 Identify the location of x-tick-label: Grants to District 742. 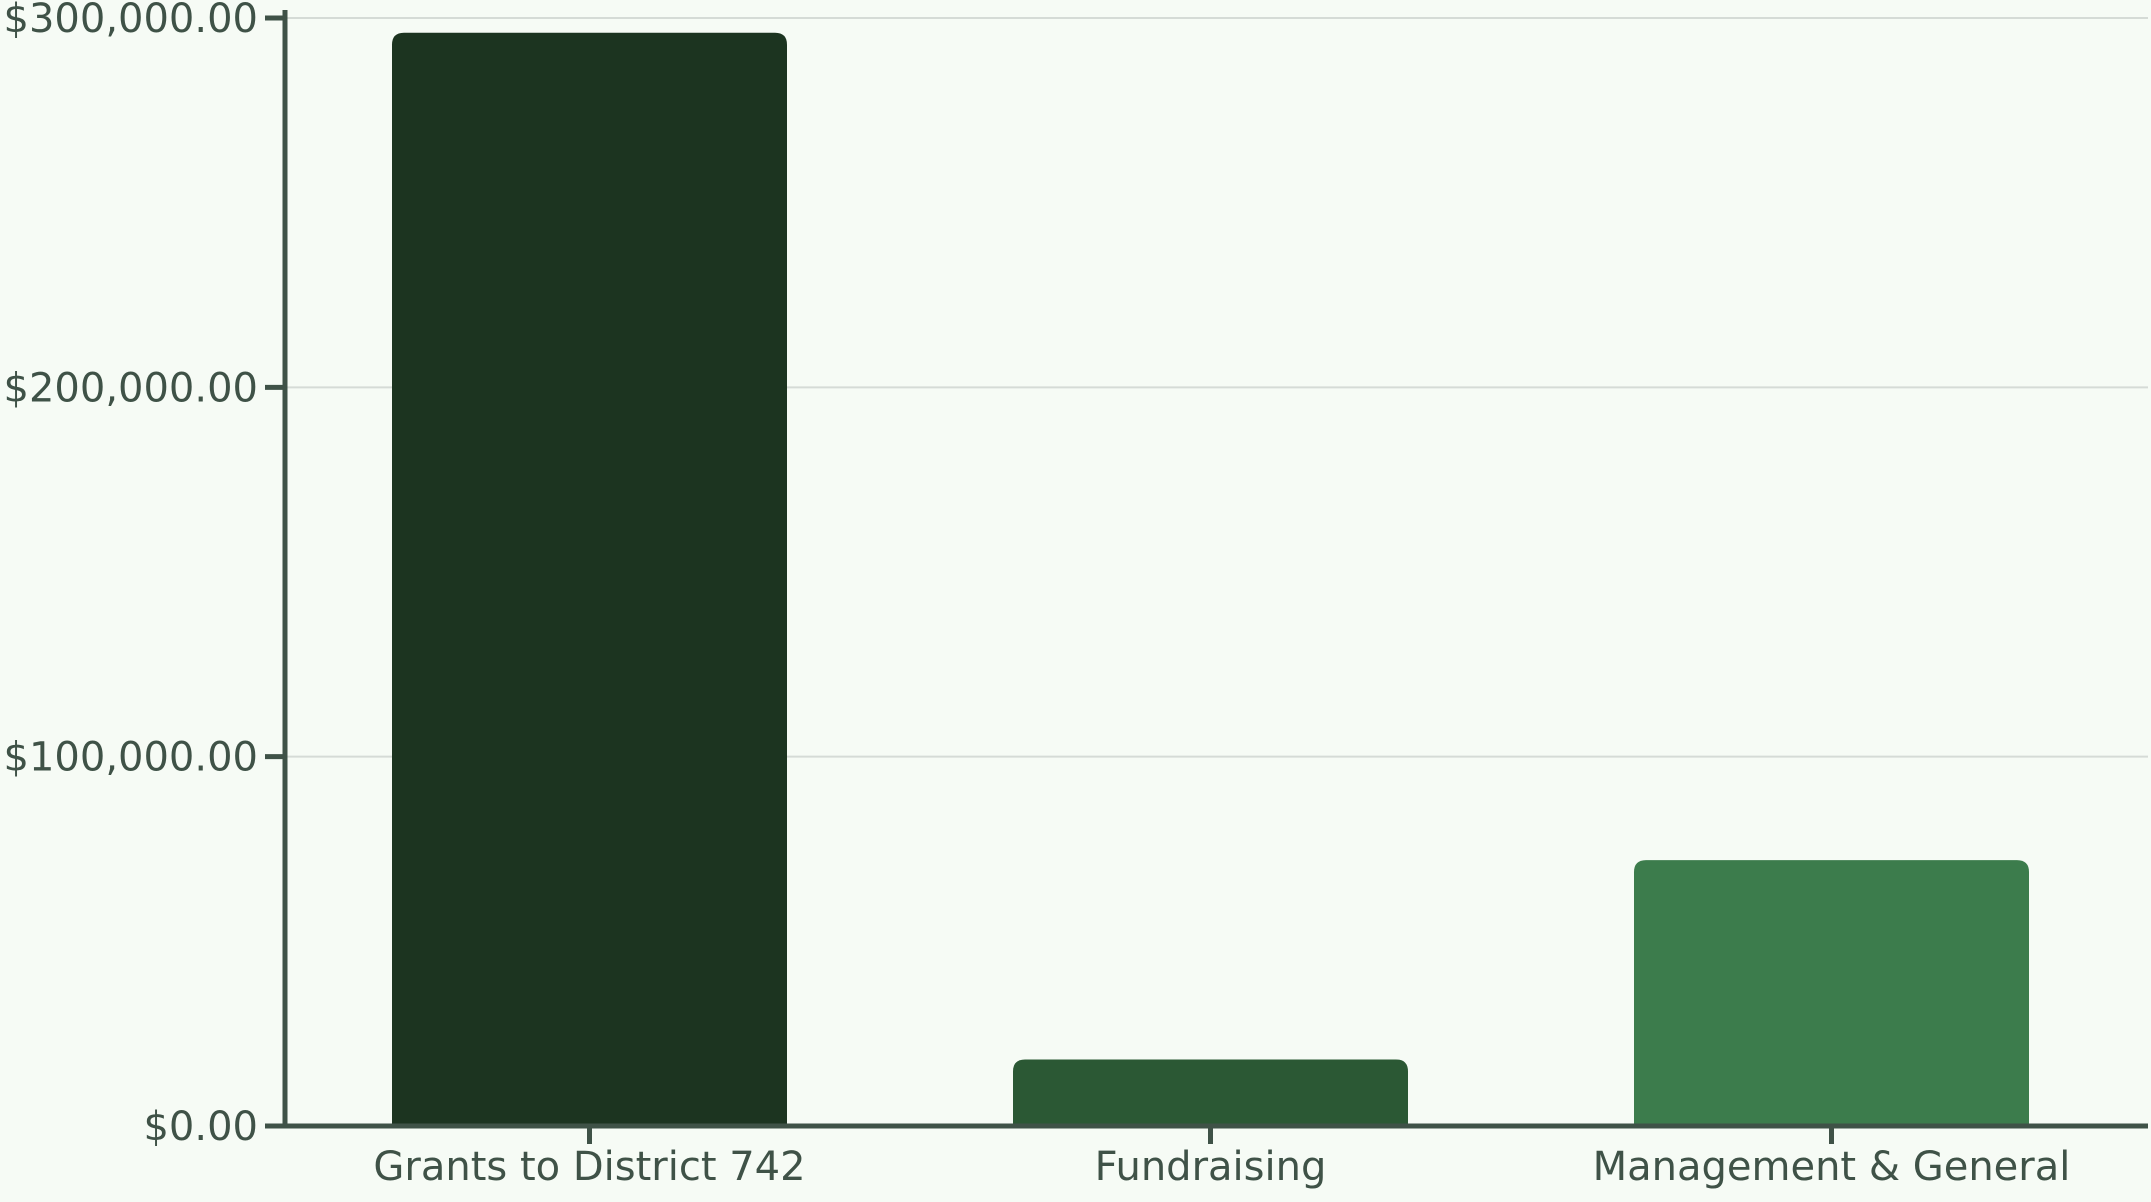
(589, 1167).